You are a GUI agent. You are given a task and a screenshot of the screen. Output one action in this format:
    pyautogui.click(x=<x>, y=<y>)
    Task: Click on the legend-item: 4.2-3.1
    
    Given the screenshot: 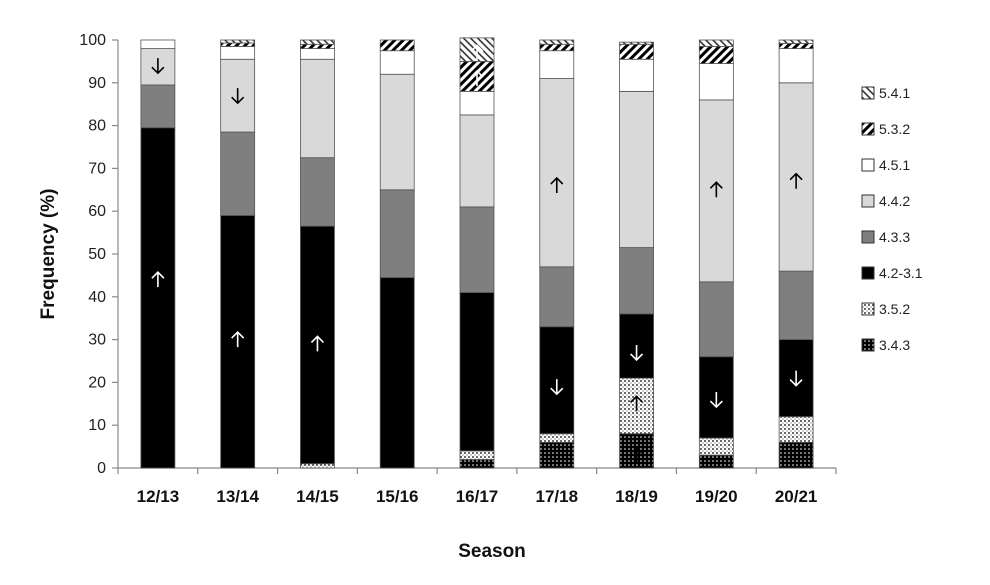 What is the action you would take?
    pyautogui.click(x=892, y=273)
    